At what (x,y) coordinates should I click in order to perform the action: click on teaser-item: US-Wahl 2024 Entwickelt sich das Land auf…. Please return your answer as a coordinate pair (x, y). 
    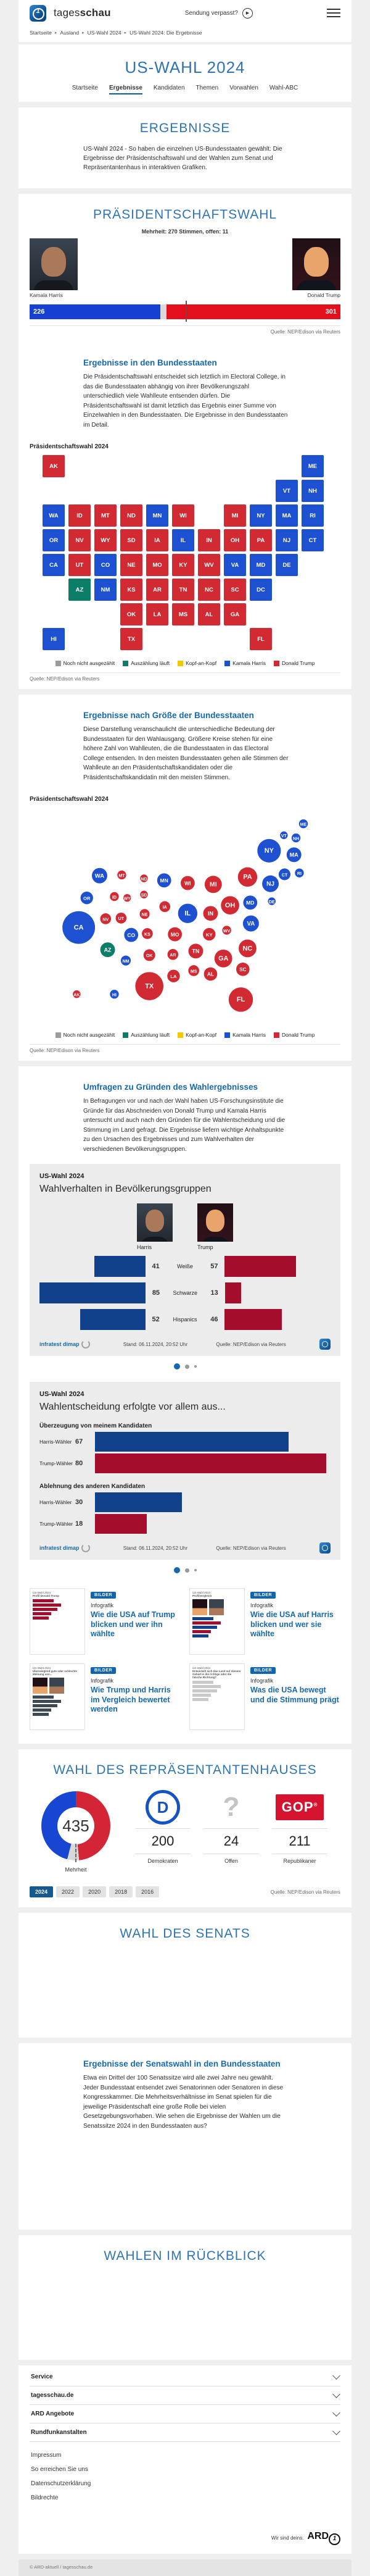
    Looking at the image, I should click on (265, 1697).